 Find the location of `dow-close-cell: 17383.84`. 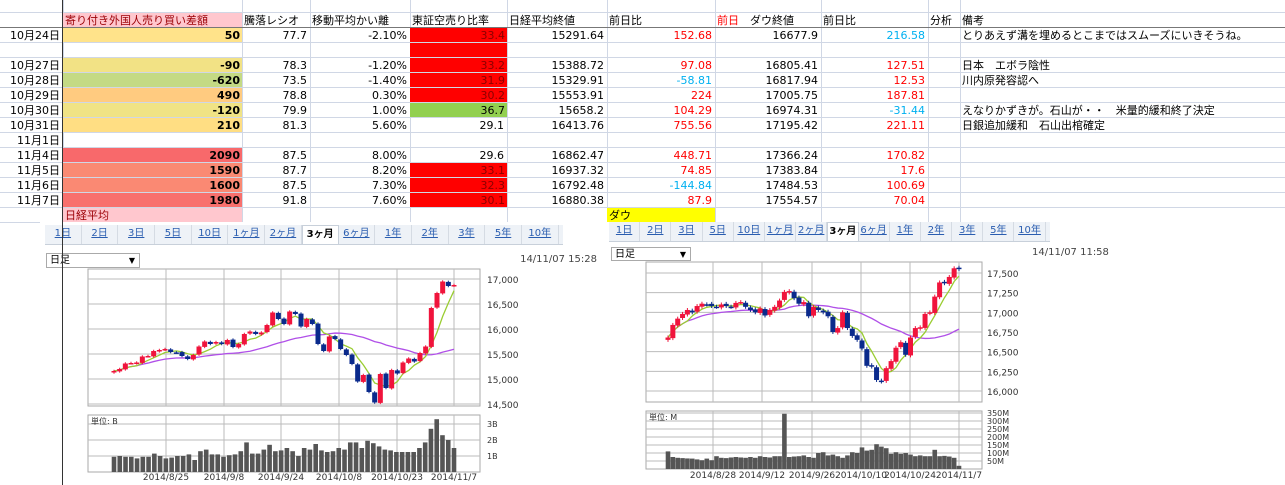

dow-close-cell: 17383.84 is located at coordinates (792, 170).